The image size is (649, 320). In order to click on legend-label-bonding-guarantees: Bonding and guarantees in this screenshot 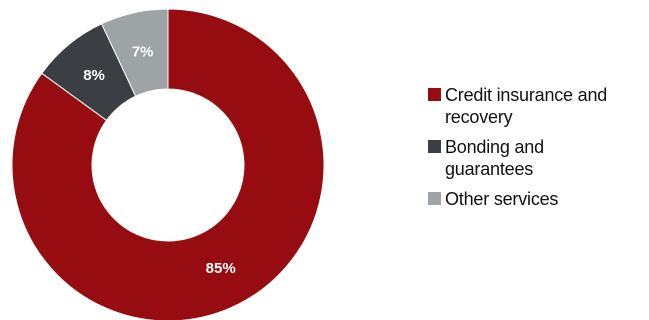, I will do `click(494, 158)`.